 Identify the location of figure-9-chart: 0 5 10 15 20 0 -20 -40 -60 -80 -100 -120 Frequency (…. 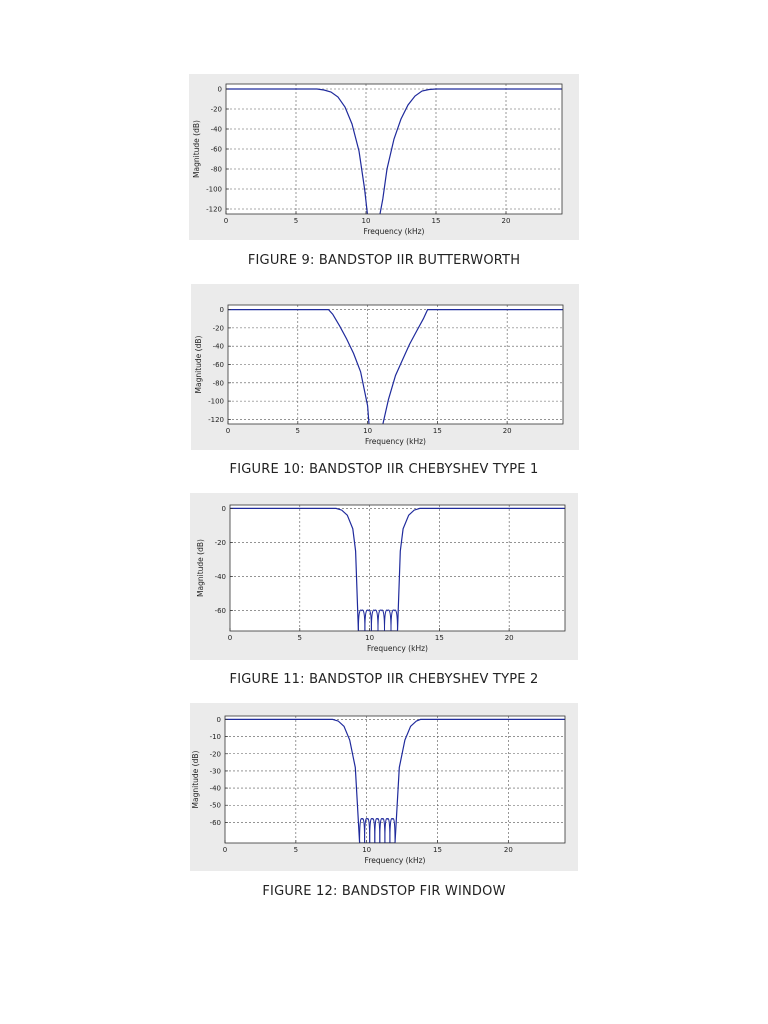
(377, 159).